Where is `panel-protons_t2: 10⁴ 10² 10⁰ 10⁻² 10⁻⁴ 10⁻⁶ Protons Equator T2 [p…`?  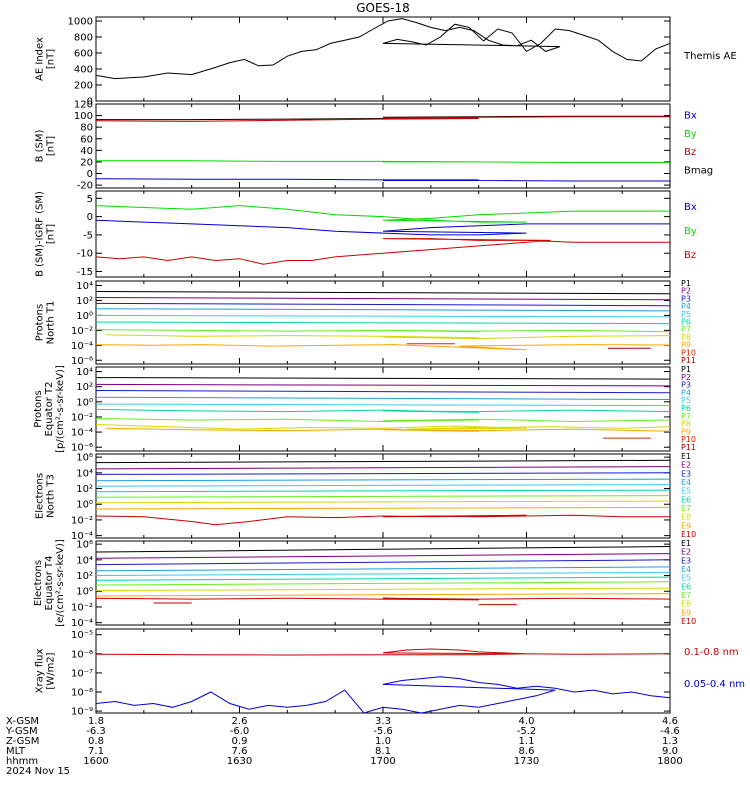
panel-protons_t2: 10⁴ 10² 10⁰ 10⁻² 10⁻⁴ 10⁻⁶ Protons Equator T2 [p… is located at coordinates (364, 409).